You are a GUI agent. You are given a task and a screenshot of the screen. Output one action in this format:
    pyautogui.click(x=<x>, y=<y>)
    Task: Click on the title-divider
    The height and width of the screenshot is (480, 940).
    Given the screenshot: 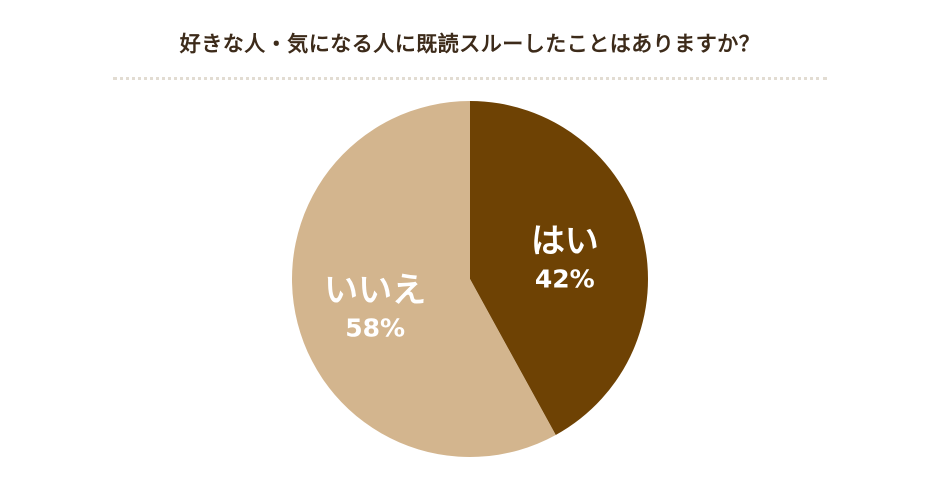 What is the action you would take?
    pyautogui.click(x=470, y=78)
    